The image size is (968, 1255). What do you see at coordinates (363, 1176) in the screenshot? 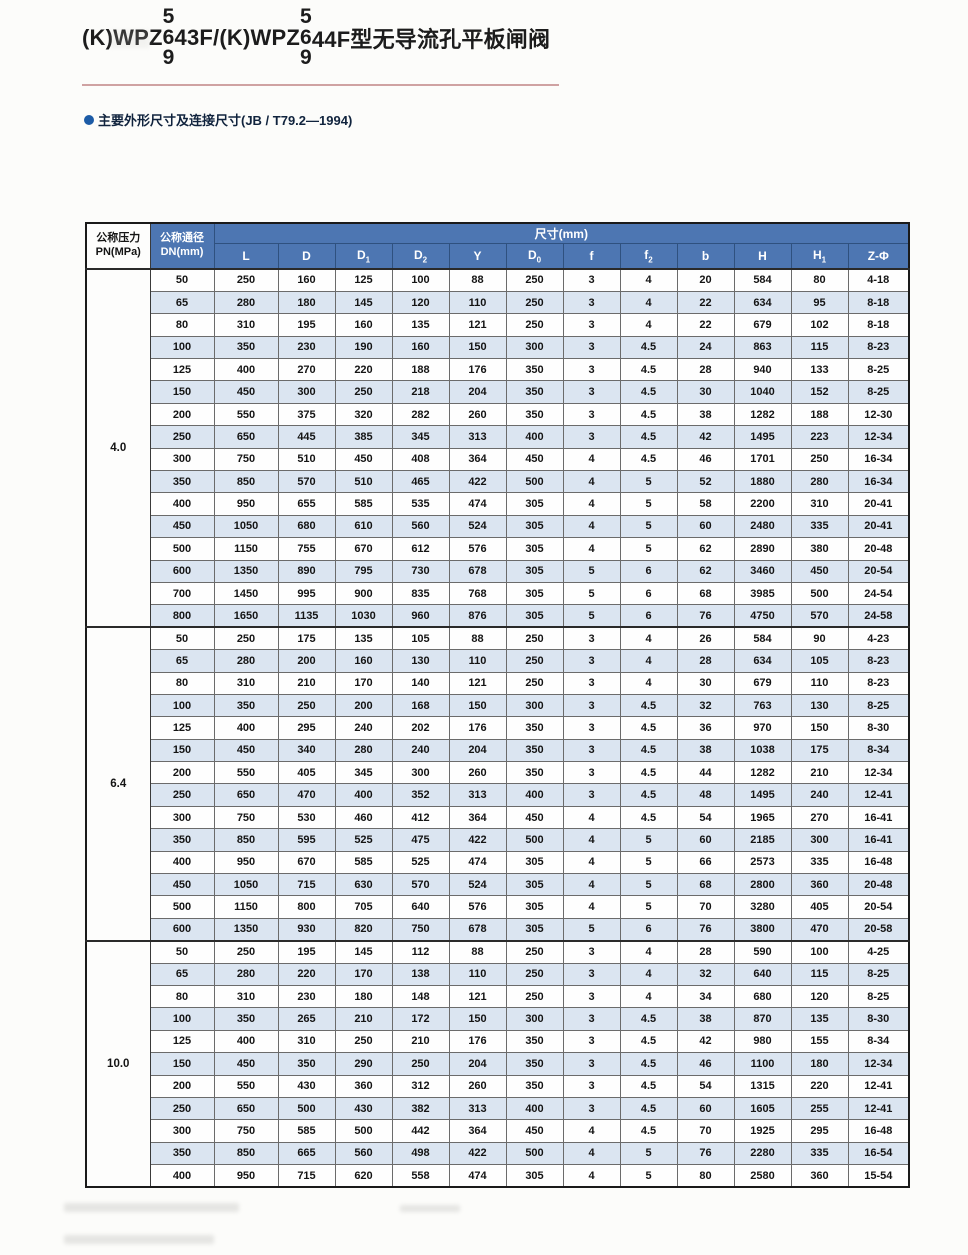
I see `dim-cell: 620` at bounding box center [363, 1176].